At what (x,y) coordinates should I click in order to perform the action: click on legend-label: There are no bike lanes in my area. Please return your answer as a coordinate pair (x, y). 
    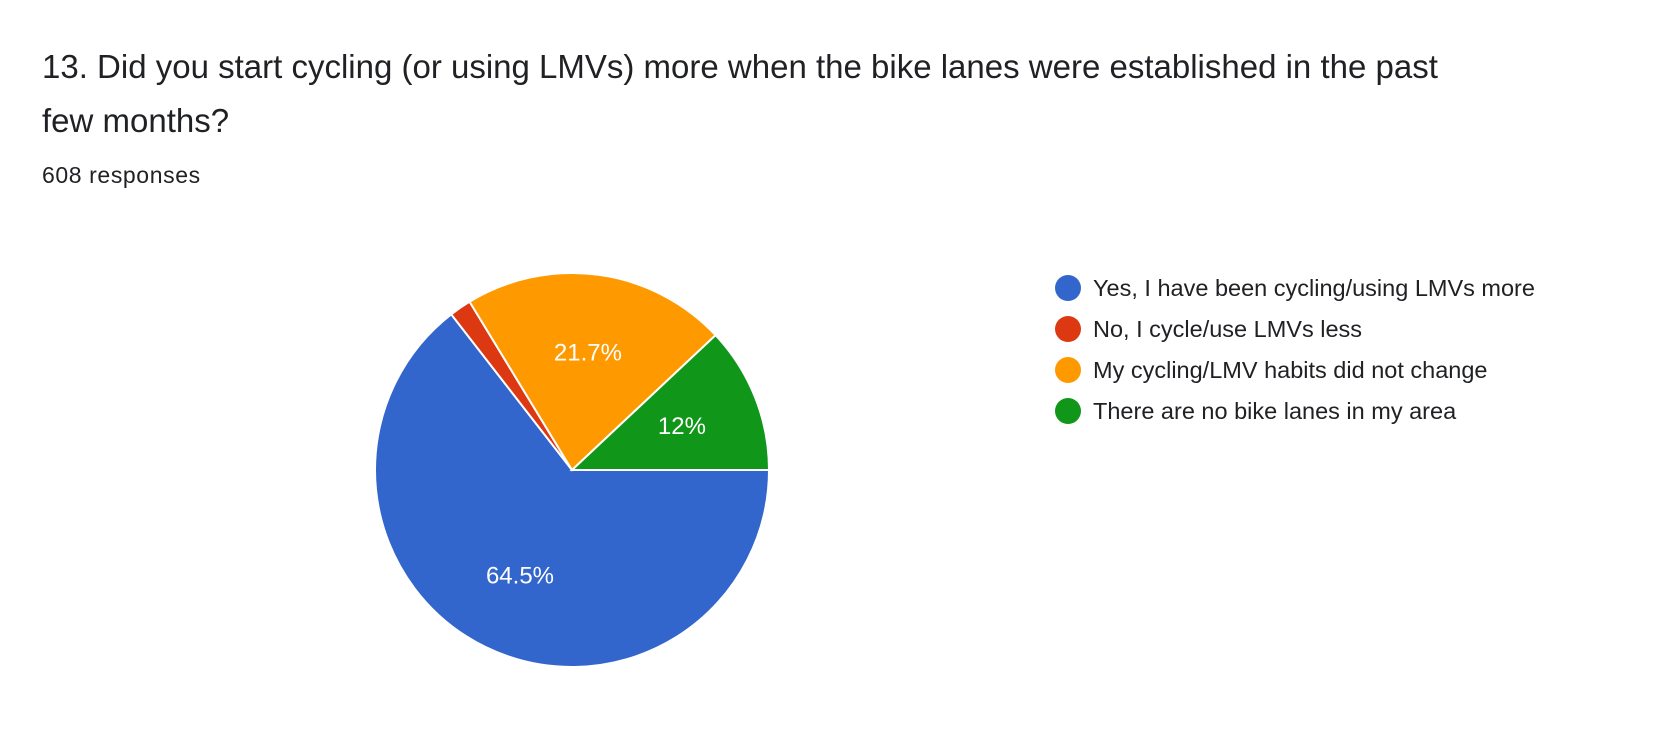
    Looking at the image, I should click on (1275, 411).